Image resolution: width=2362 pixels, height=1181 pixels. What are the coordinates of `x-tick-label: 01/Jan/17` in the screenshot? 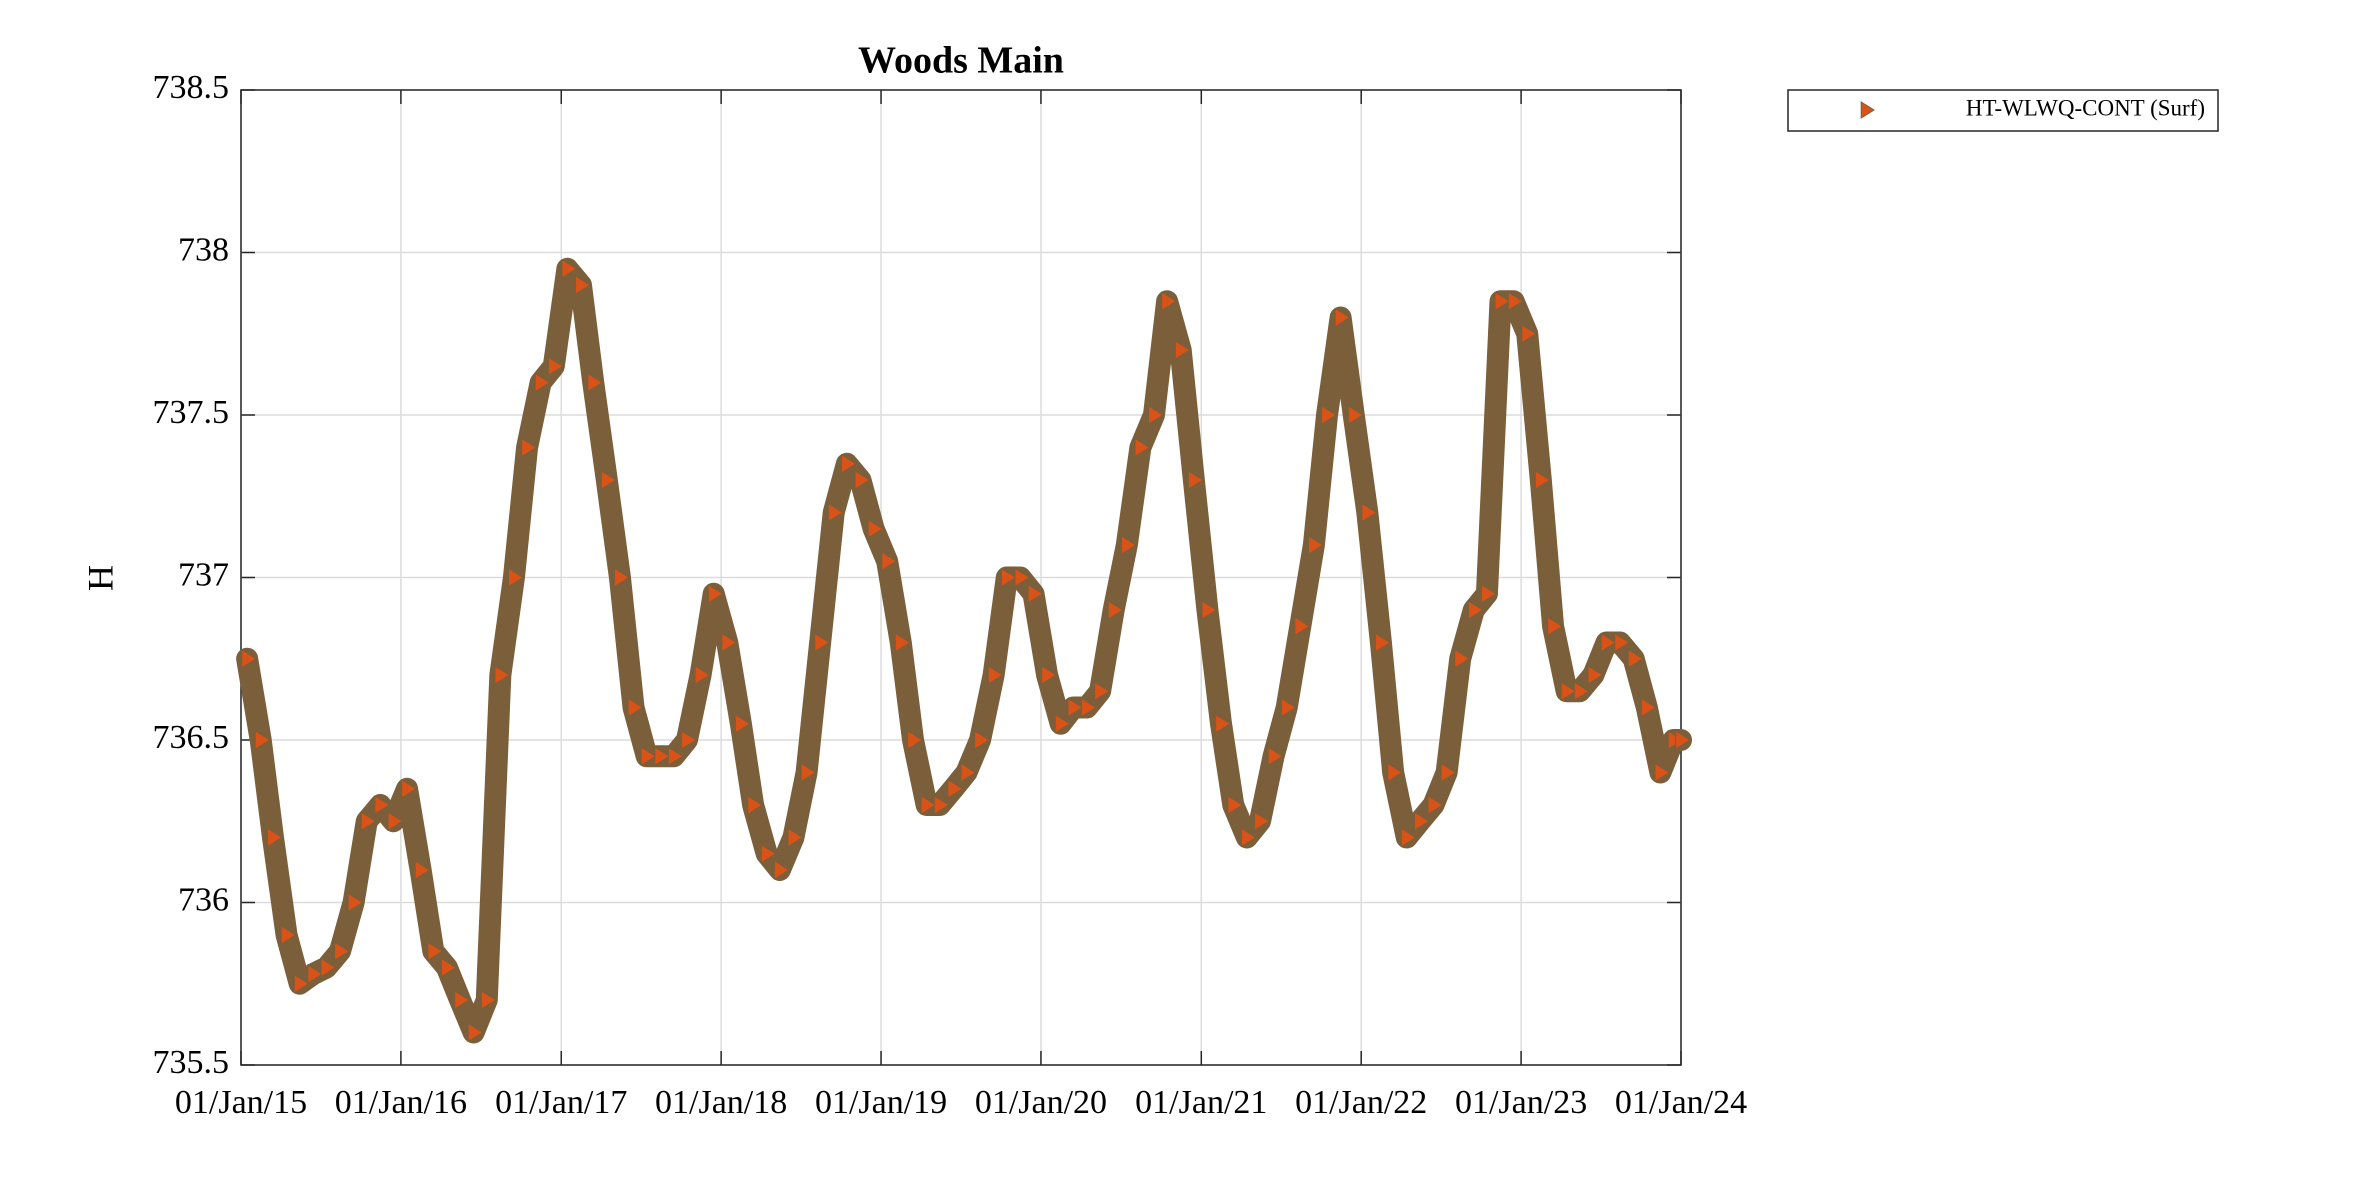 It's located at (561, 1102).